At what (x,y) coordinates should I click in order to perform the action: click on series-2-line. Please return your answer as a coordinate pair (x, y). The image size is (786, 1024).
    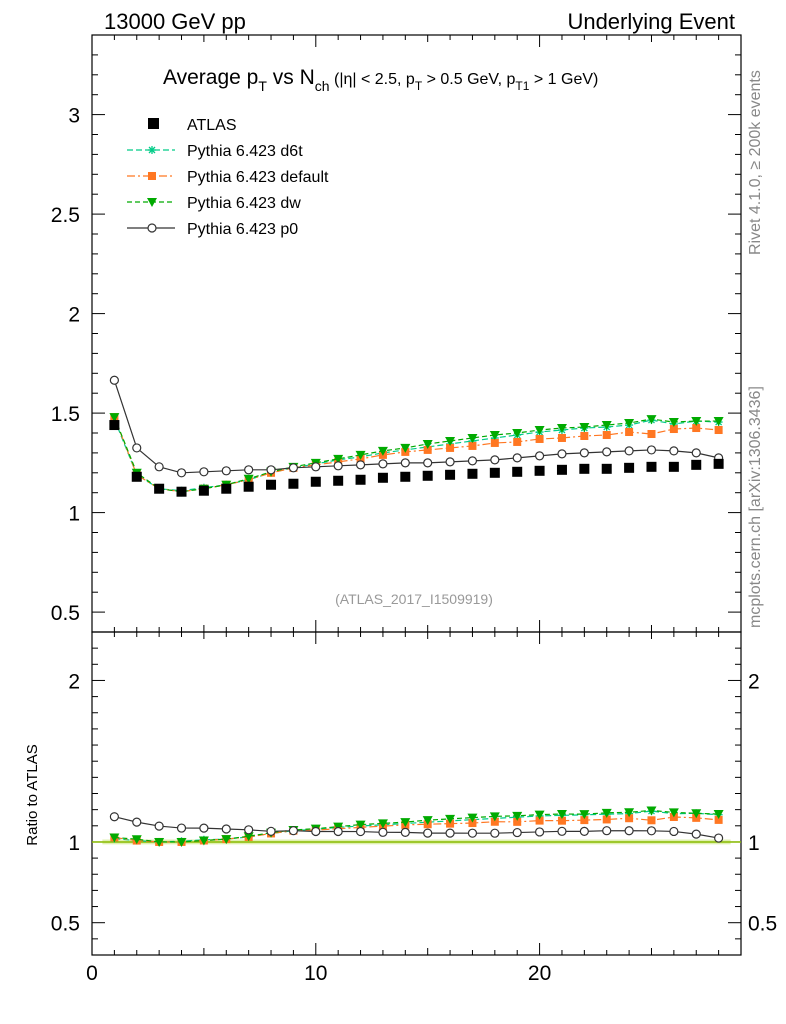
    Looking at the image, I should click on (416, 454).